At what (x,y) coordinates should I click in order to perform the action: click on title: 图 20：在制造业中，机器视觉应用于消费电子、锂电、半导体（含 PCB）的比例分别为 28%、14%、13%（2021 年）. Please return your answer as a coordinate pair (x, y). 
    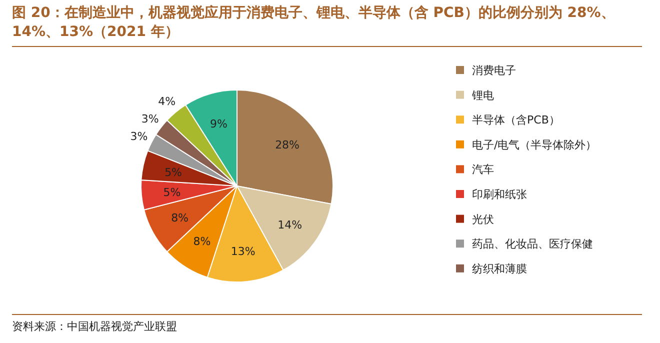
    Looking at the image, I should click on (327, 25).